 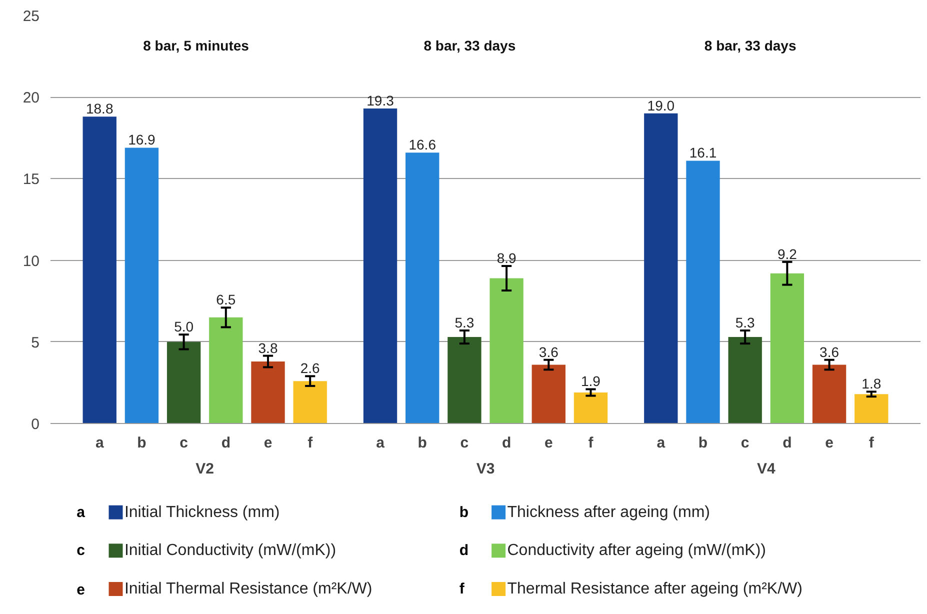 I want to click on x-tick-label: V4, so click(x=766, y=469).